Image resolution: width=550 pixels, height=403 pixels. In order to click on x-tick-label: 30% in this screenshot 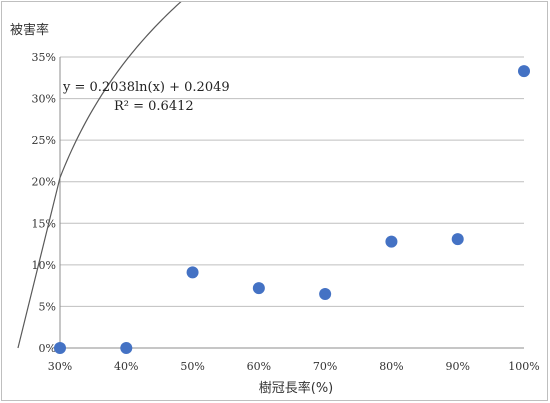, I will do `click(60, 366)`.